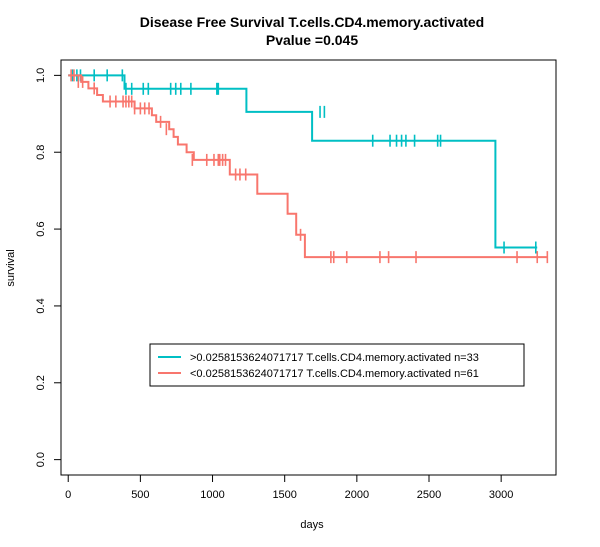 The height and width of the screenshot is (547, 600). I want to click on y-tick-label: 0.6, so click(41, 228).